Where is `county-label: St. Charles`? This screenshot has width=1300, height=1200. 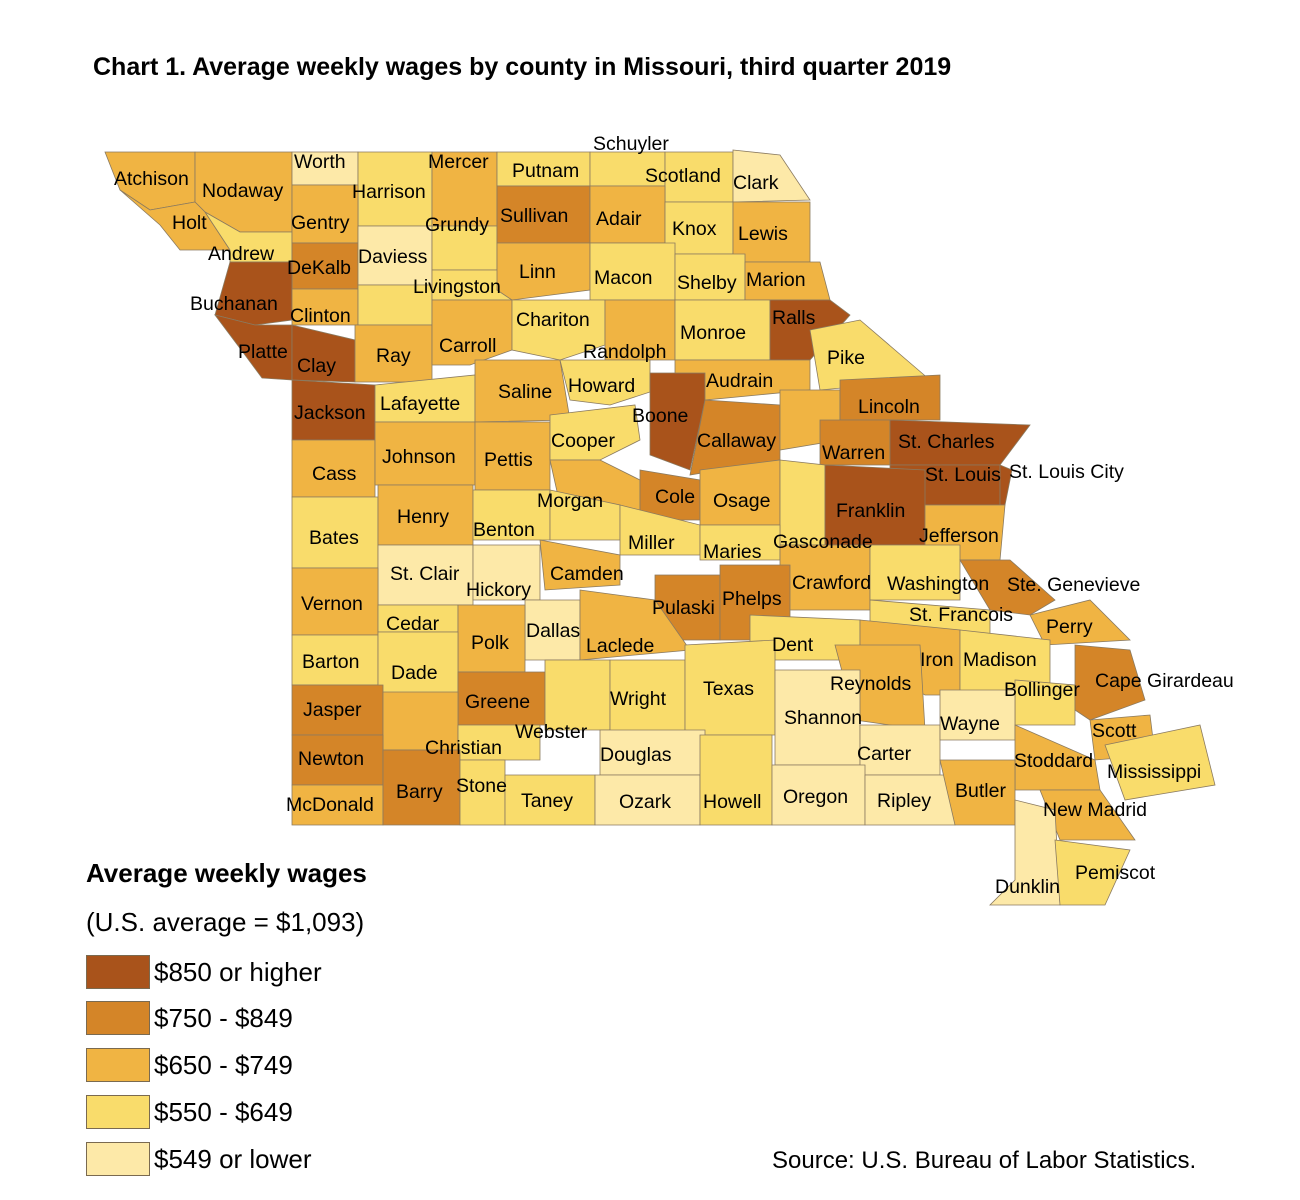 county-label: St. Charles is located at coordinates (946, 442).